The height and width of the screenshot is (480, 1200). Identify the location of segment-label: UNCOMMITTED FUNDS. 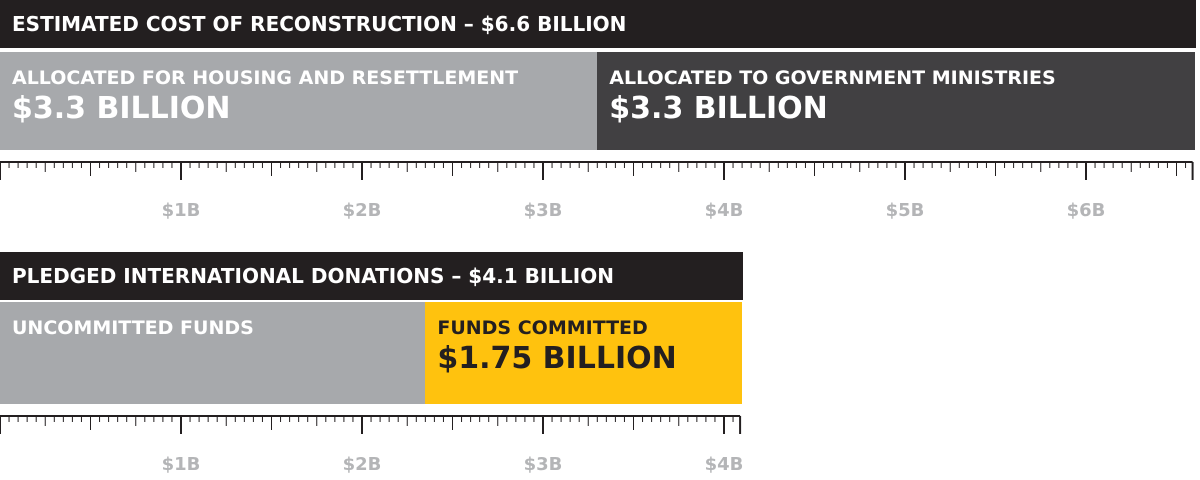
(133, 328).